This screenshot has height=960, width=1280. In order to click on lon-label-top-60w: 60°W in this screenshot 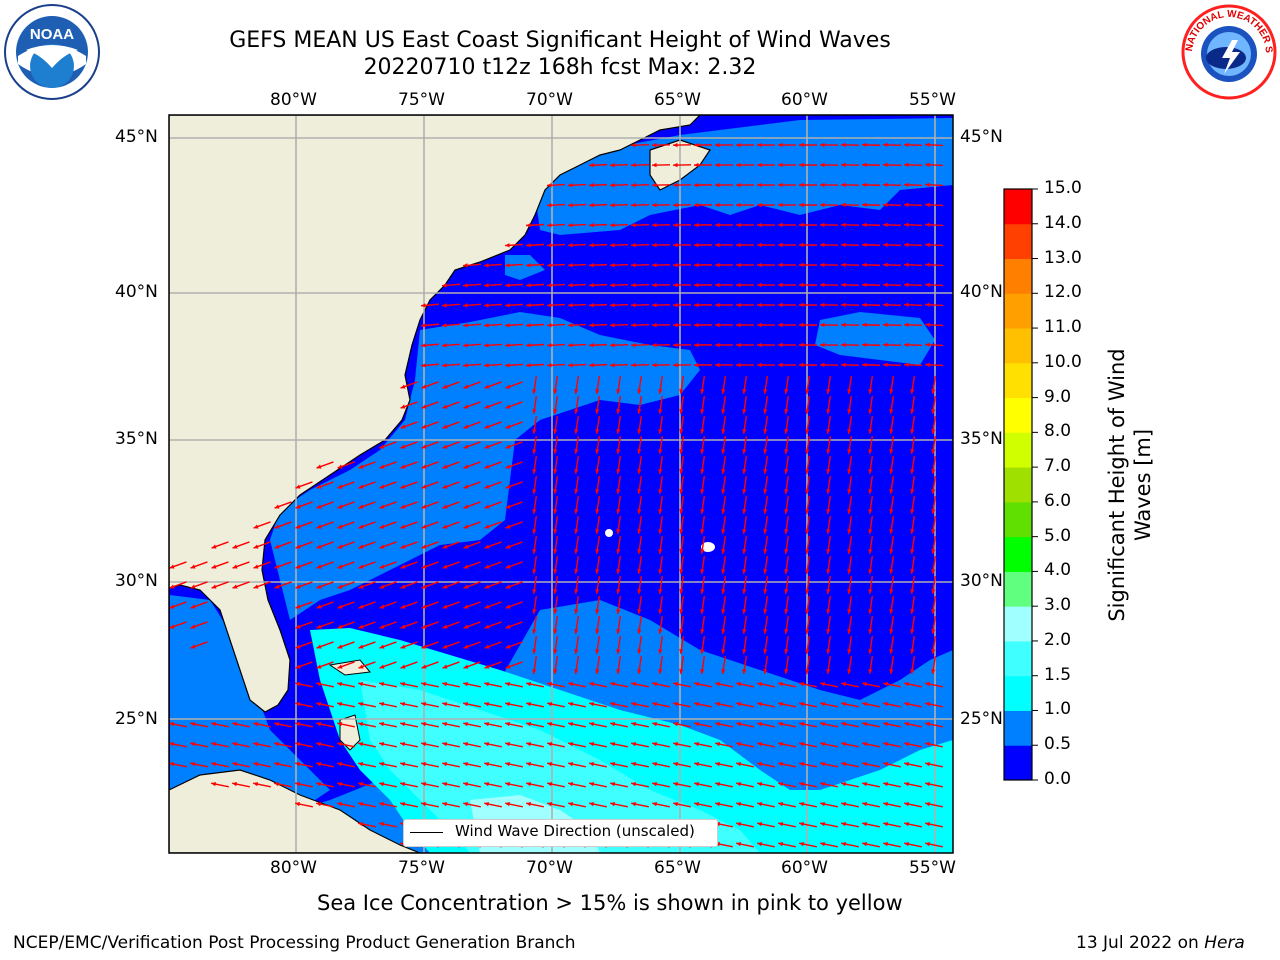, I will do `click(804, 100)`.